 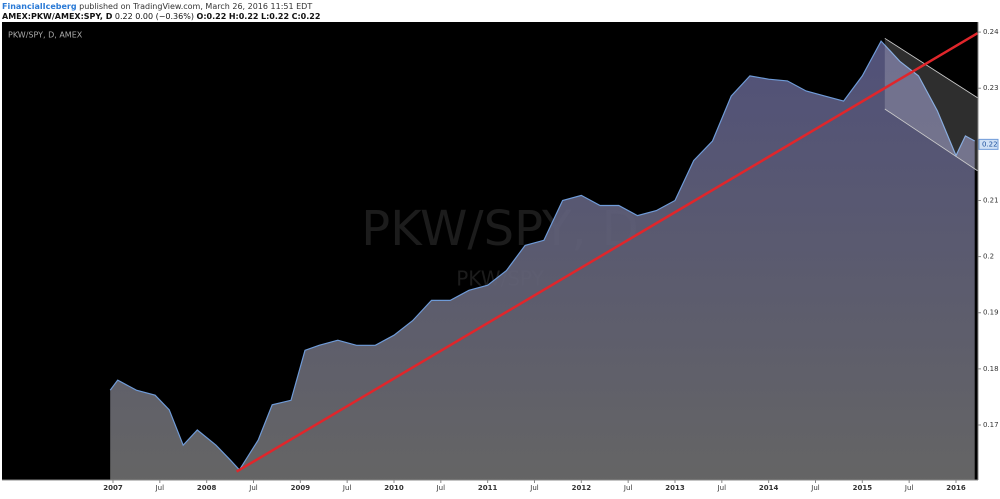 I want to click on x-tick-label: 2016, so click(x=956, y=488).